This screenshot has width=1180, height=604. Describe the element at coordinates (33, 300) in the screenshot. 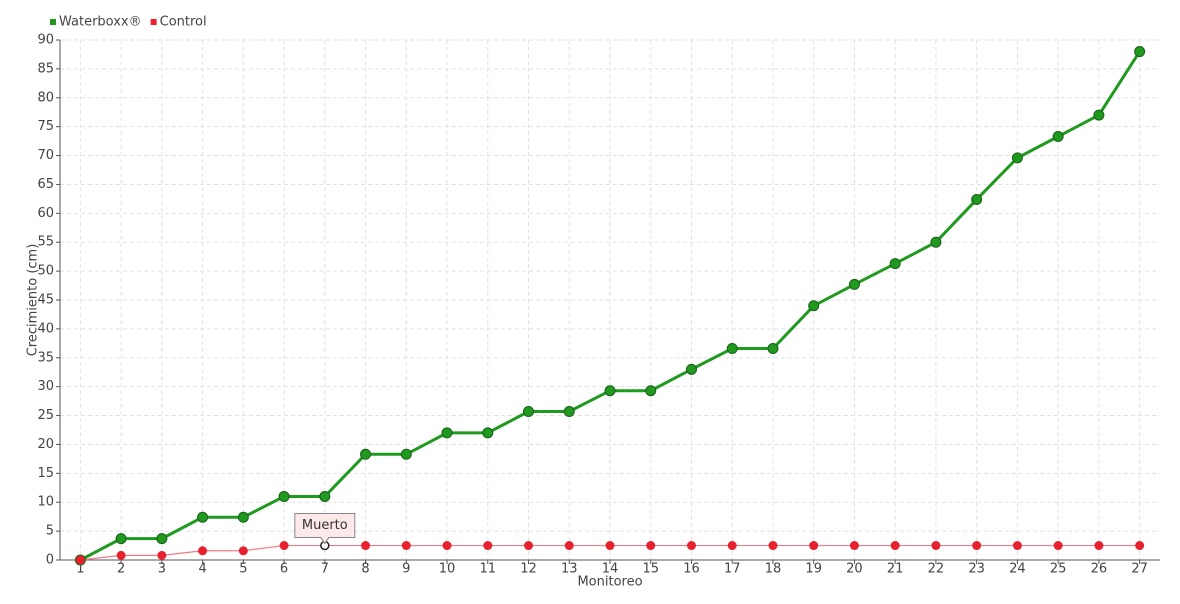

I see `y-axis-title: Crecimiento (cm)` at that location.